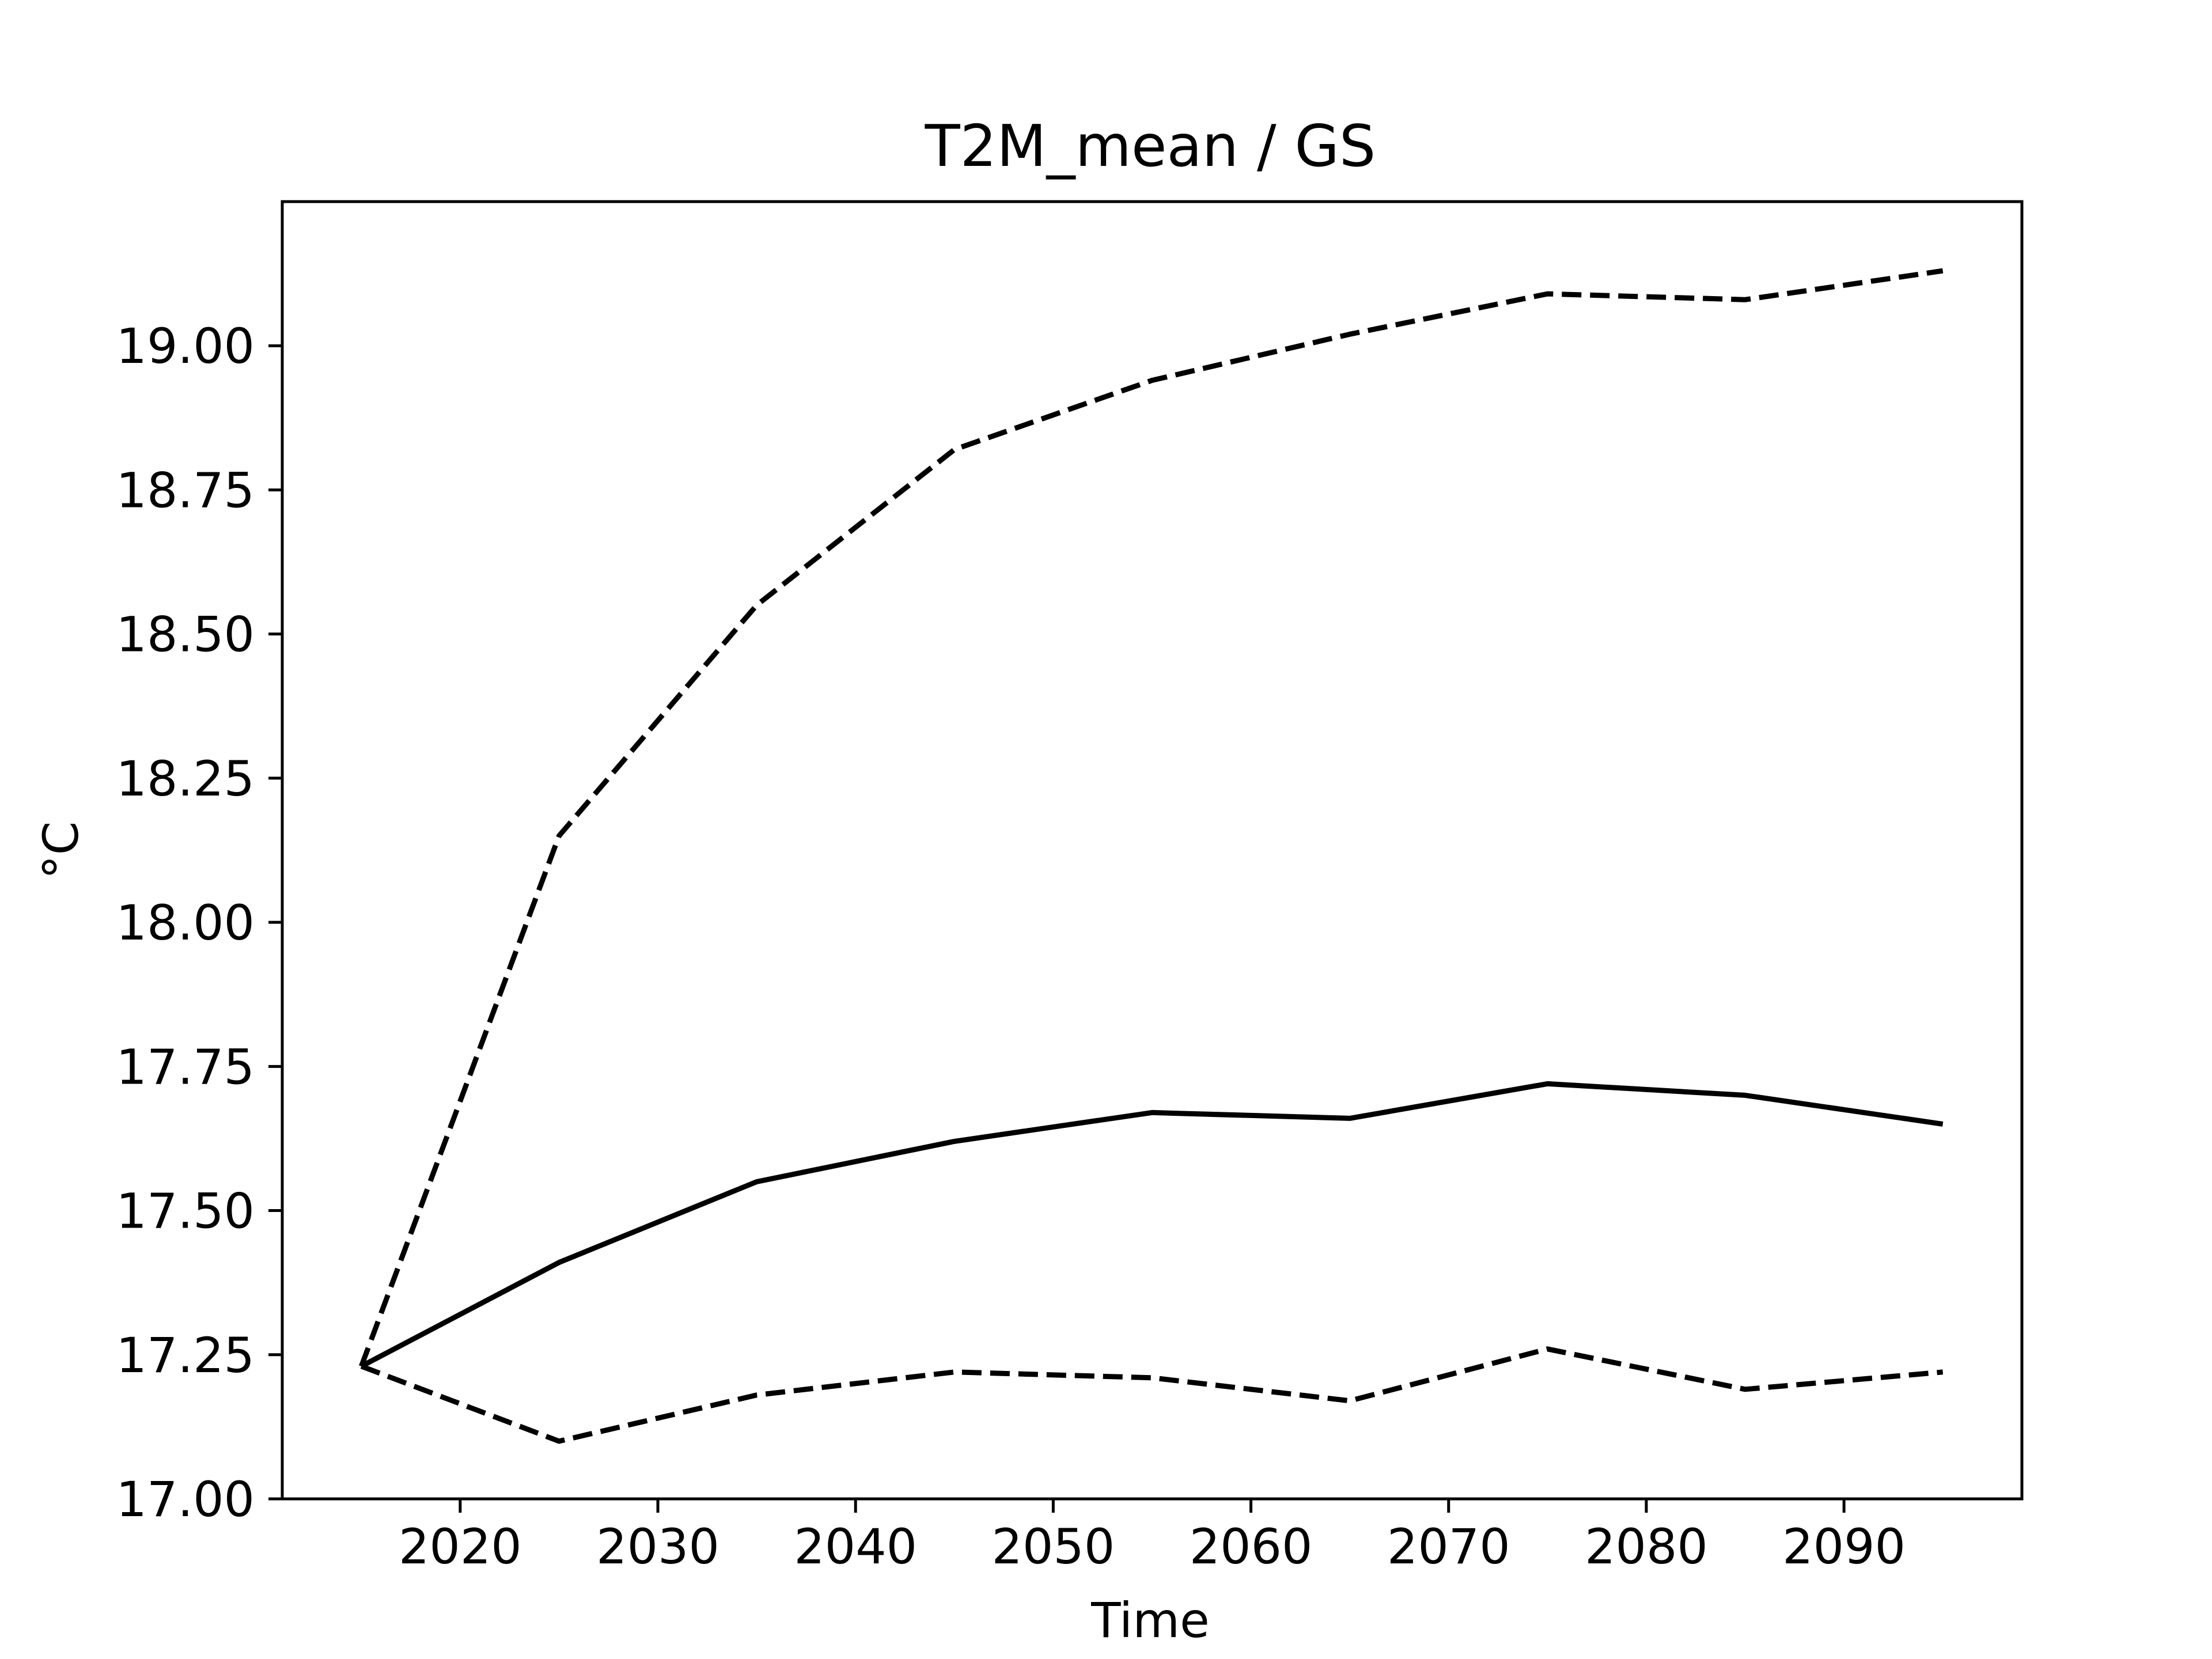  What do you see at coordinates (1150, 146) in the screenshot?
I see `chart-title: T2M_mean / GS` at bounding box center [1150, 146].